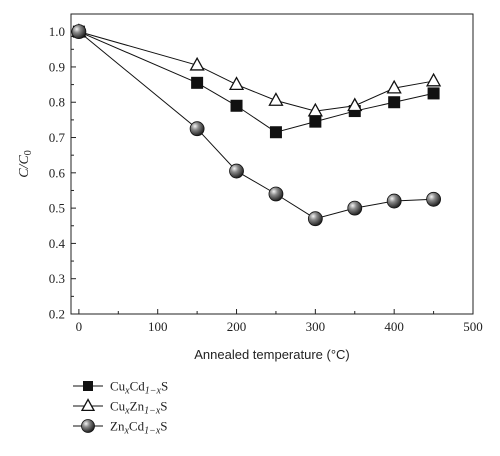  Describe the element at coordinates (57, 278) in the screenshot. I see `y-tick-label: 0.3` at that location.